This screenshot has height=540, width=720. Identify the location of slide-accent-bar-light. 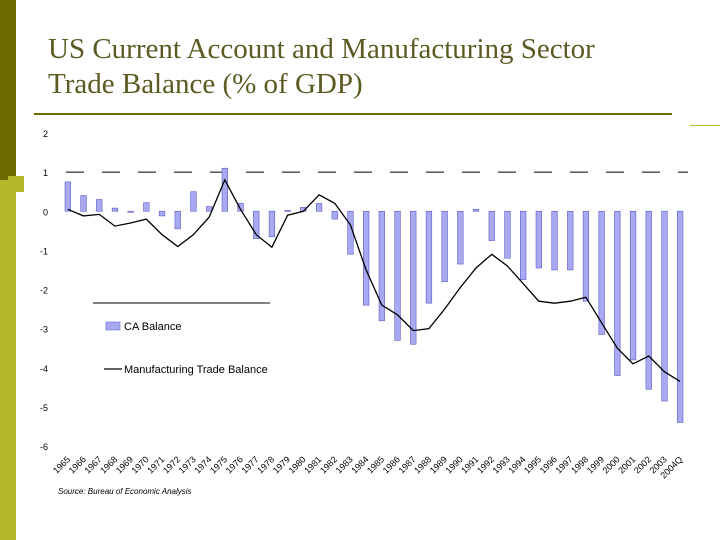
(8, 360).